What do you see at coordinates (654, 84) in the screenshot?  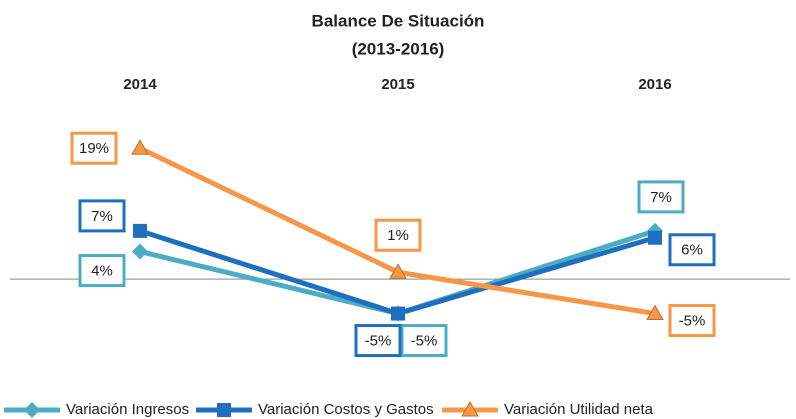 I see `x-tick-label: 2016` at bounding box center [654, 84].